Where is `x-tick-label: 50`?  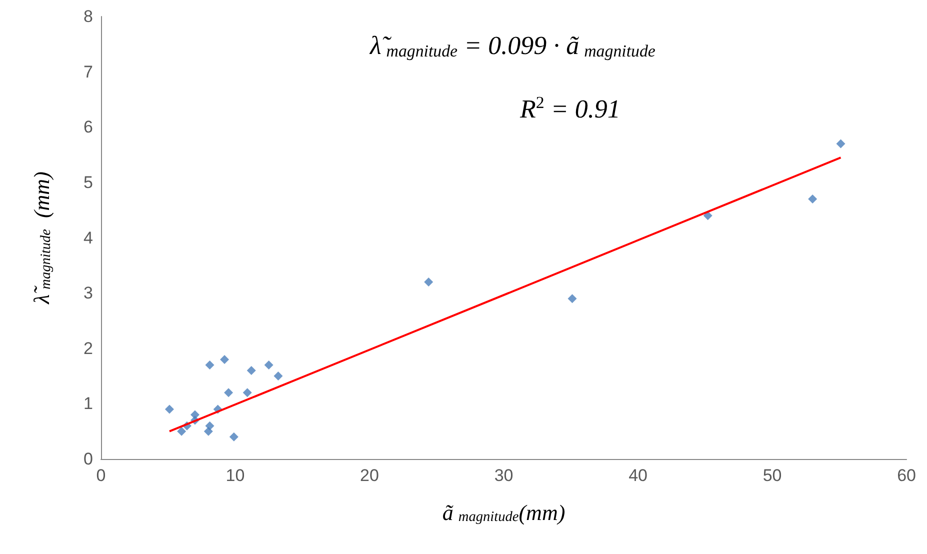 x-tick-label: 50 is located at coordinates (772, 475).